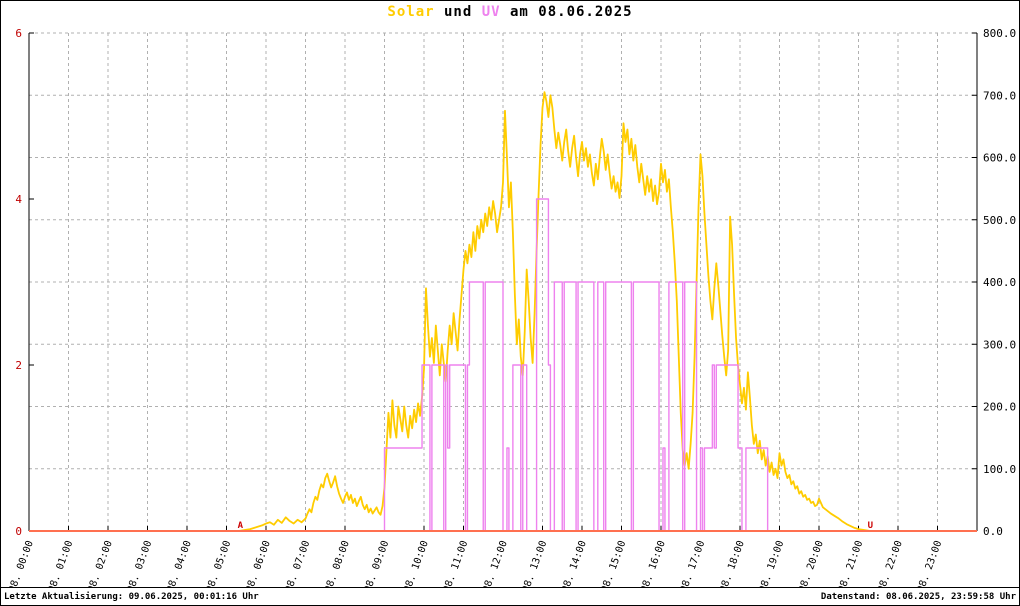 This screenshot has height=606, width=1020. I want to click on x-axis-tick-label: 08. 20:00, so click(811, 563).